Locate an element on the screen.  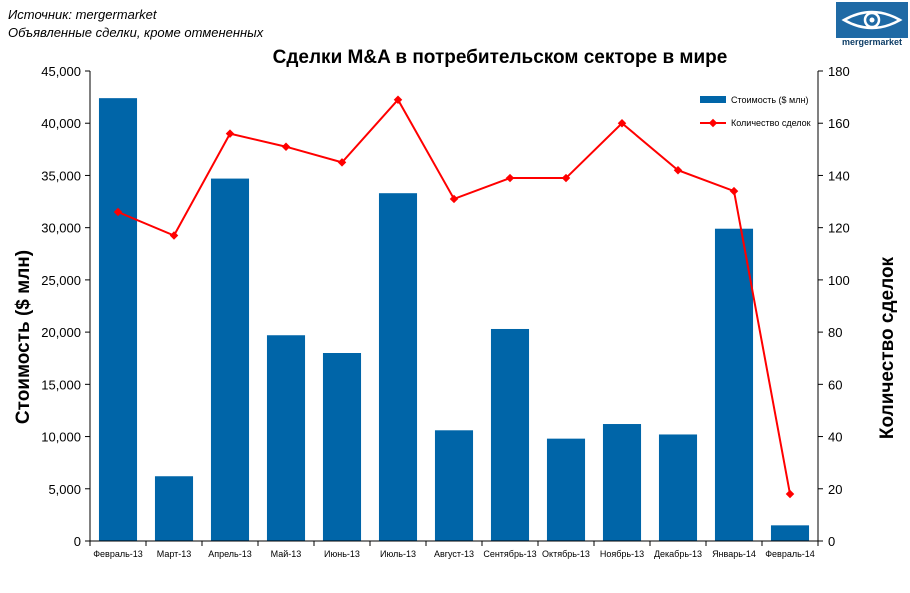
x-tick-label: Август-13 is located at coordinates (454, 554).